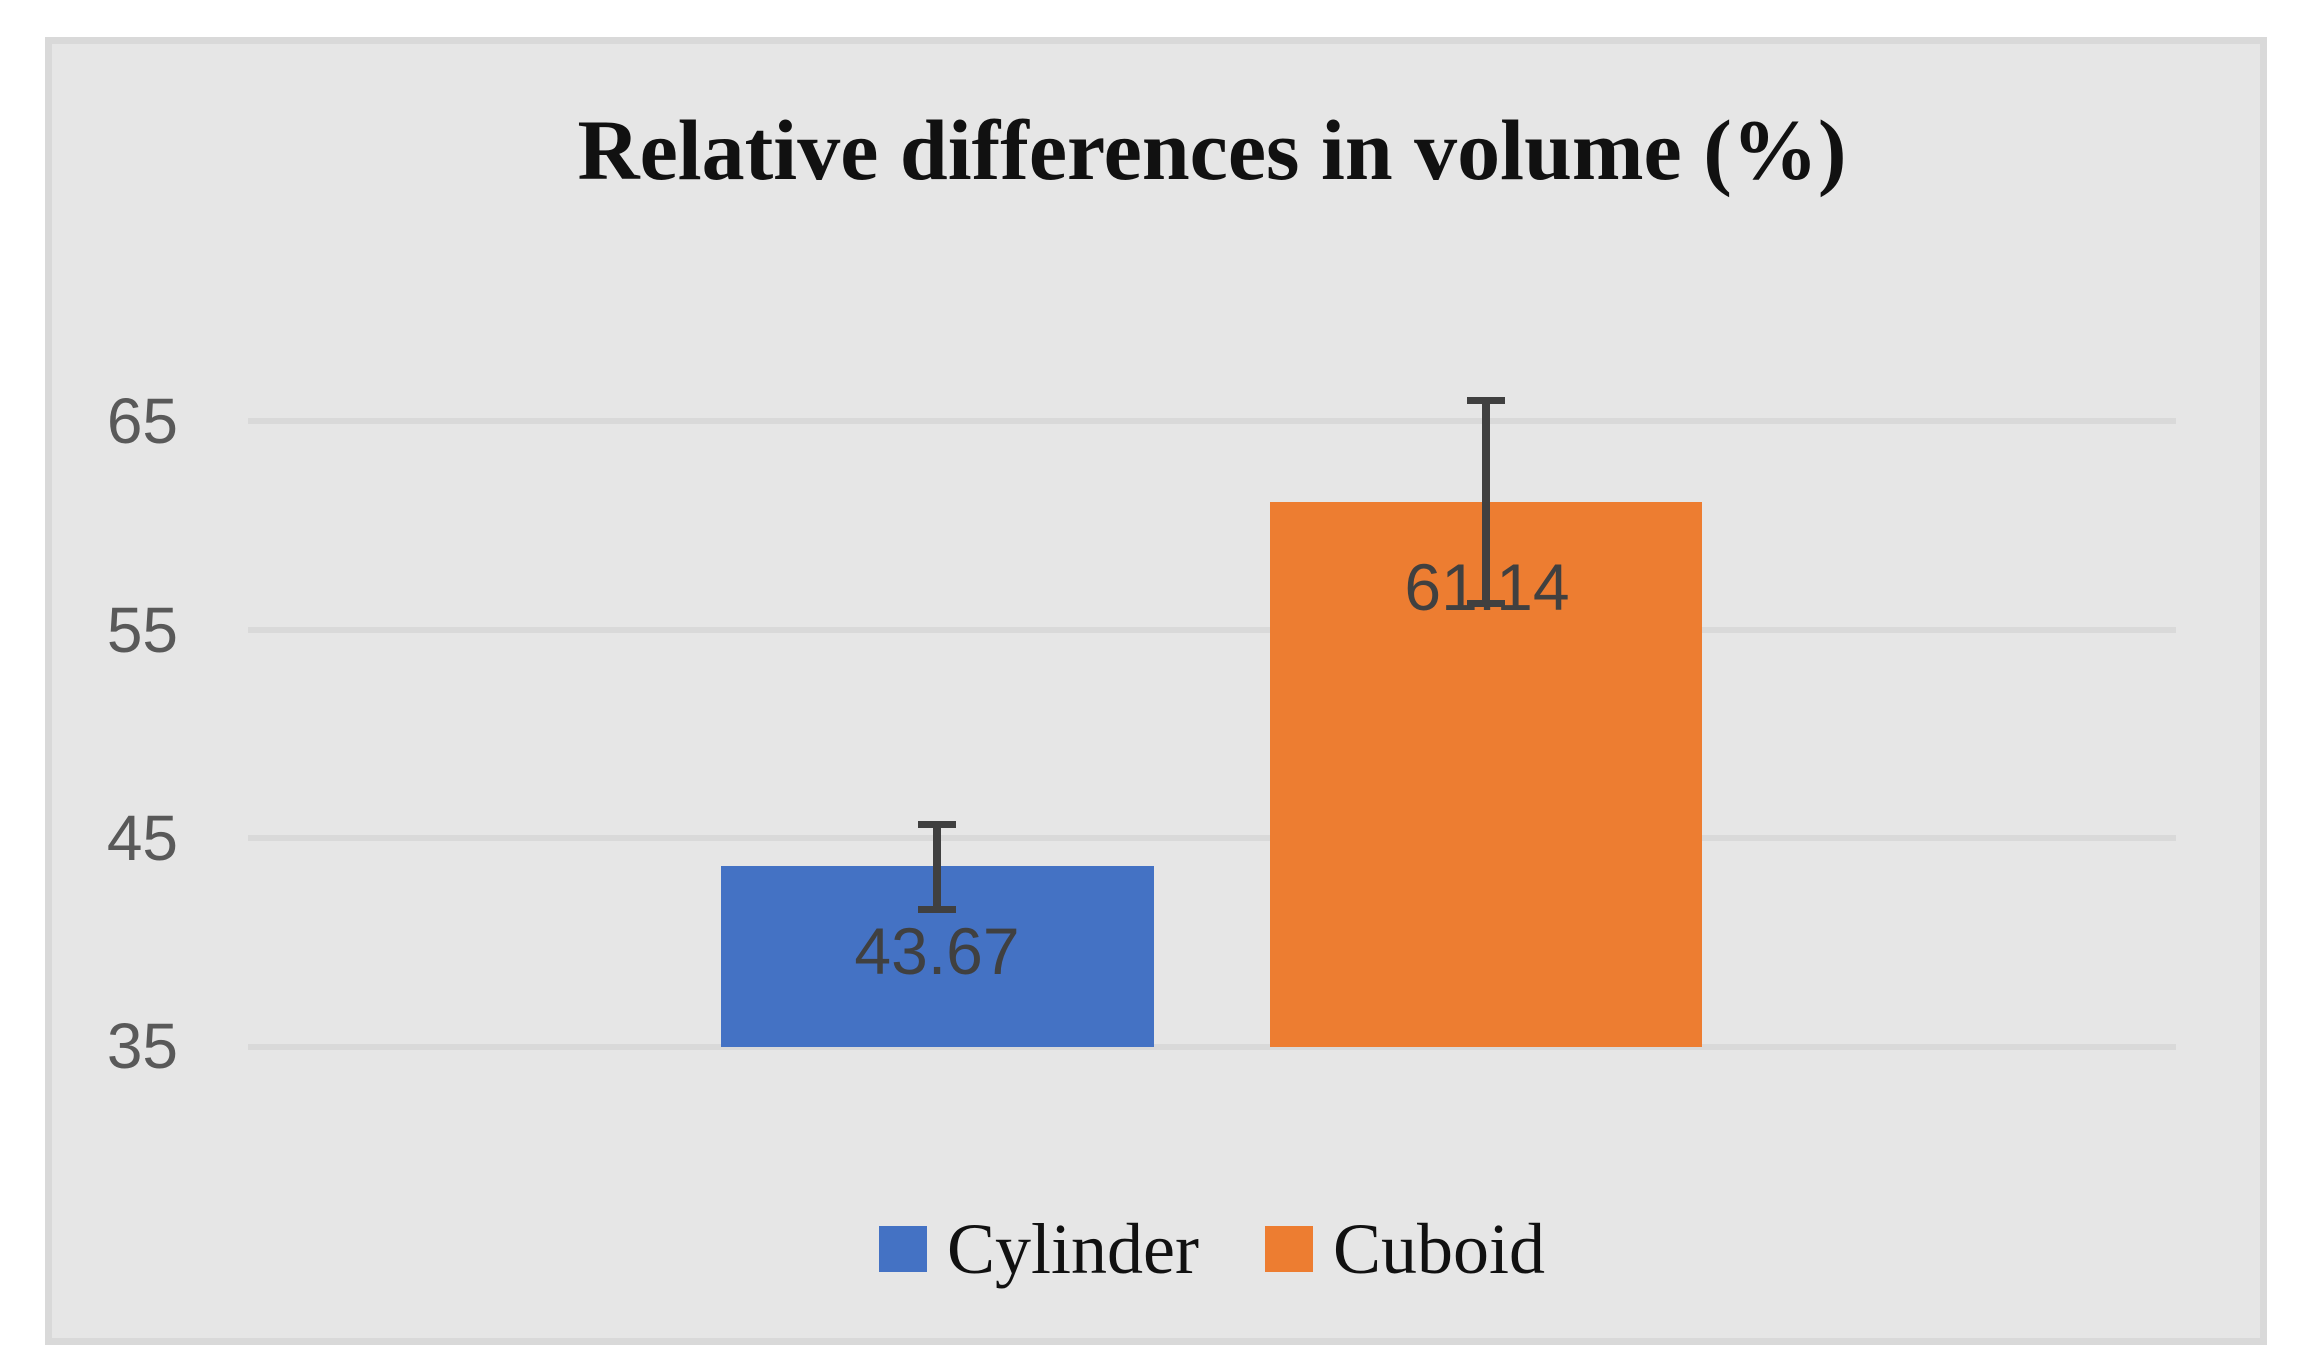 The width and height of the screenshot is (2299, 1371). I want to click on y-axis-tick-65: 65, so click(142, 421).